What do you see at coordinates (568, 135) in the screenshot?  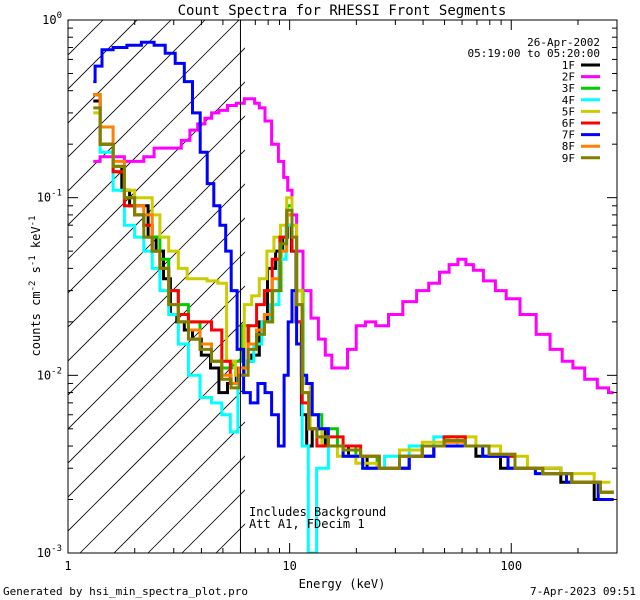 I see `legend-label-7F: 7F` at bounding box center [568, 135].